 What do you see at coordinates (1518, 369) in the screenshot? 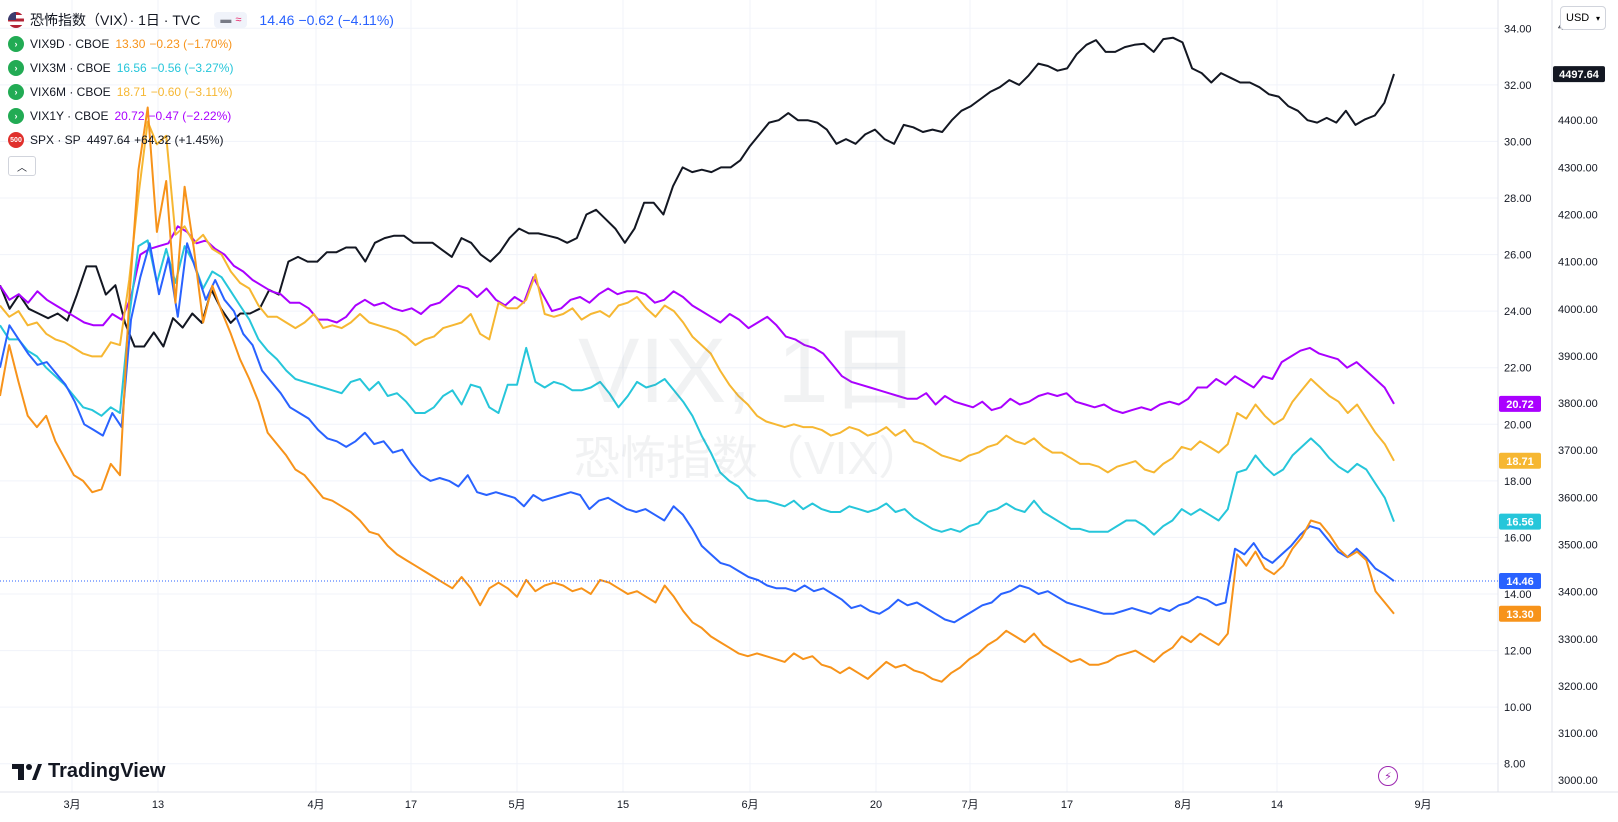
I see `left-axis-tick: 22.00` at bounding box center [1518, 369].